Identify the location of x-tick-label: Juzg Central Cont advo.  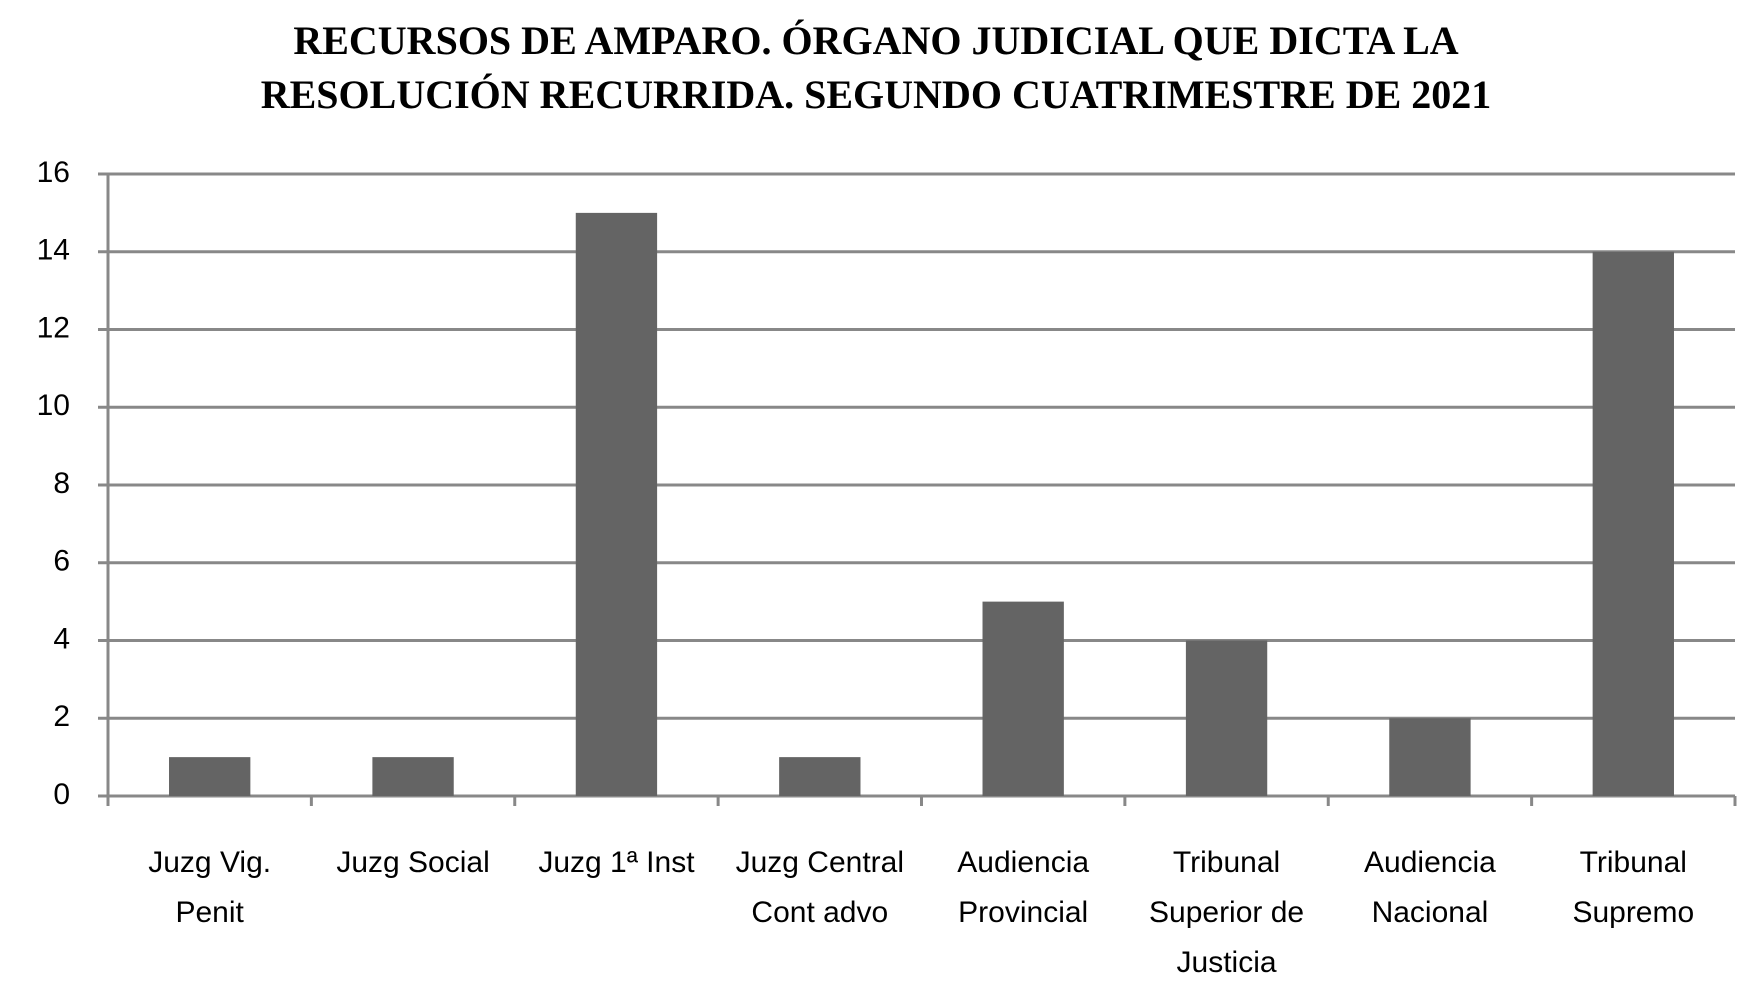
(820, 887).